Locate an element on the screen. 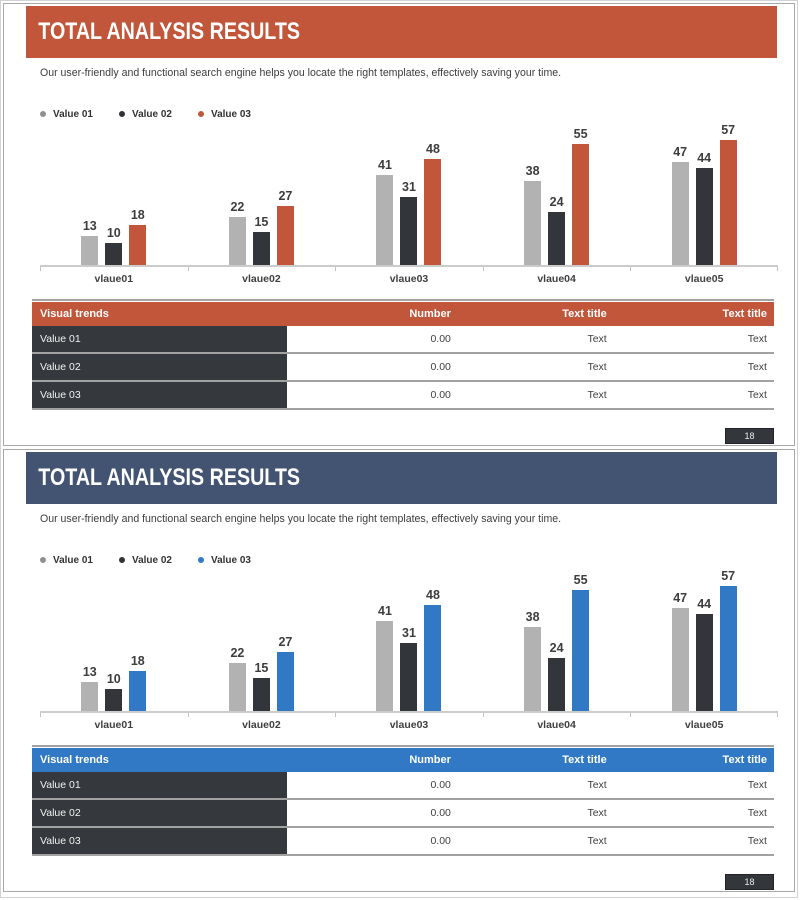 The width and height of the screenshot is (800, 900). bar: 24 is located at coordinates (557, 230).